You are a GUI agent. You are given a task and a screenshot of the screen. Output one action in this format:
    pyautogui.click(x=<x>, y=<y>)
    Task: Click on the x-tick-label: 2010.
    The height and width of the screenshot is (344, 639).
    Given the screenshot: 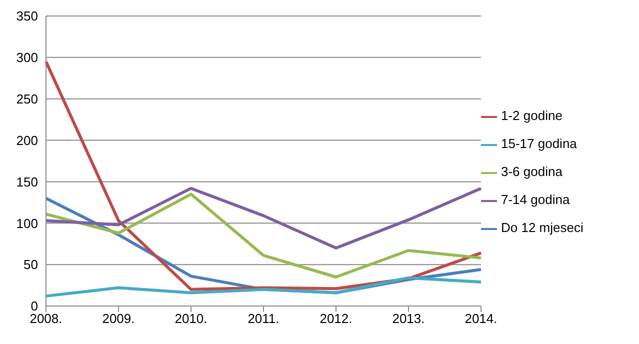 What is the action you would take?
    pyautogui.click(x=191, y=318)
    